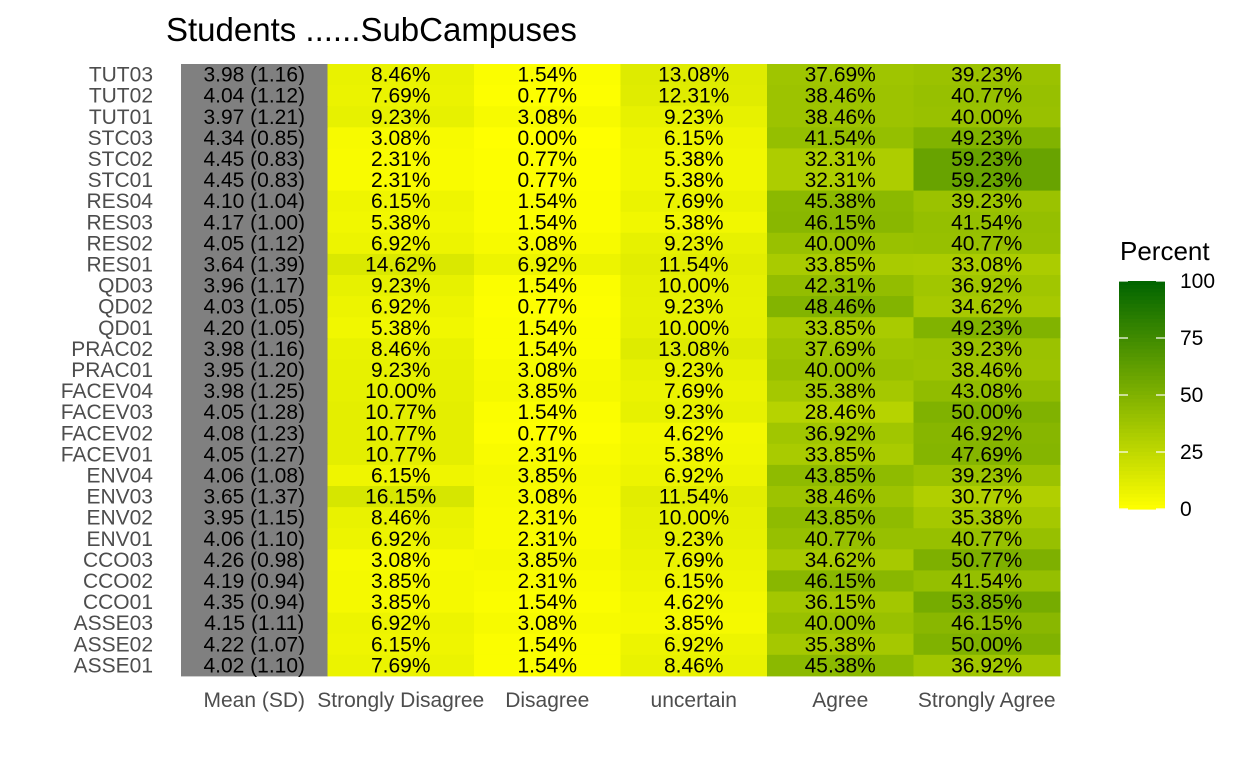  Describe the element at coordinates (118, 602) in the screenshot. I see `row-label: CCO01` at that location.